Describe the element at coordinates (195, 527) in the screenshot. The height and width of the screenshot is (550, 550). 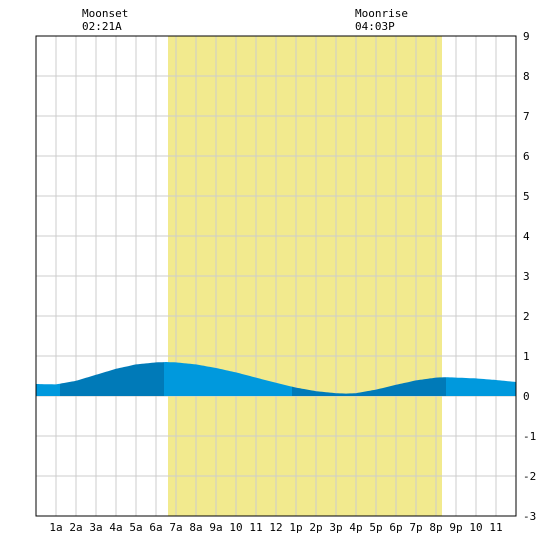
I see `x-tick-label: 8a` at that location.